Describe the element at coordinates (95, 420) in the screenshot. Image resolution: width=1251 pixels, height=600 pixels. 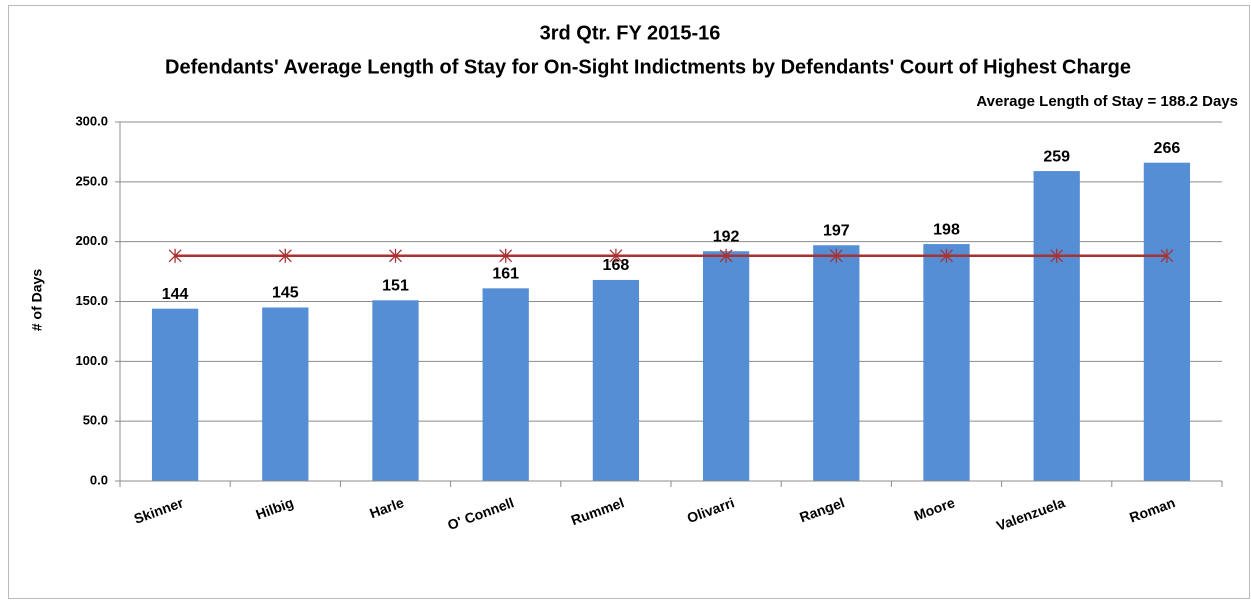
I see `y-tick-label: 50.0` at that location.